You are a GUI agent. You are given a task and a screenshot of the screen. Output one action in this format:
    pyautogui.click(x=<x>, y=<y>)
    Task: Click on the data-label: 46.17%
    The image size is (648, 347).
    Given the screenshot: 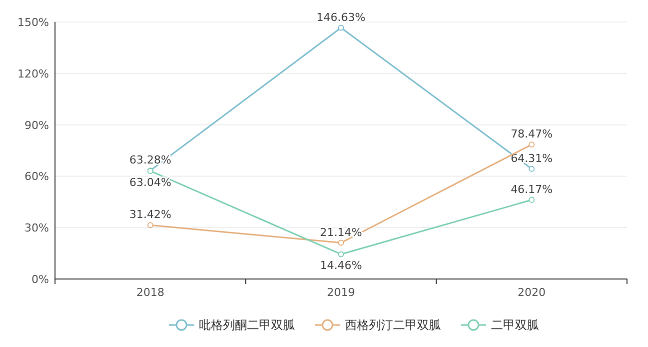 What is the action you would take?
    pyautogui.click(x=531, y=189)
    